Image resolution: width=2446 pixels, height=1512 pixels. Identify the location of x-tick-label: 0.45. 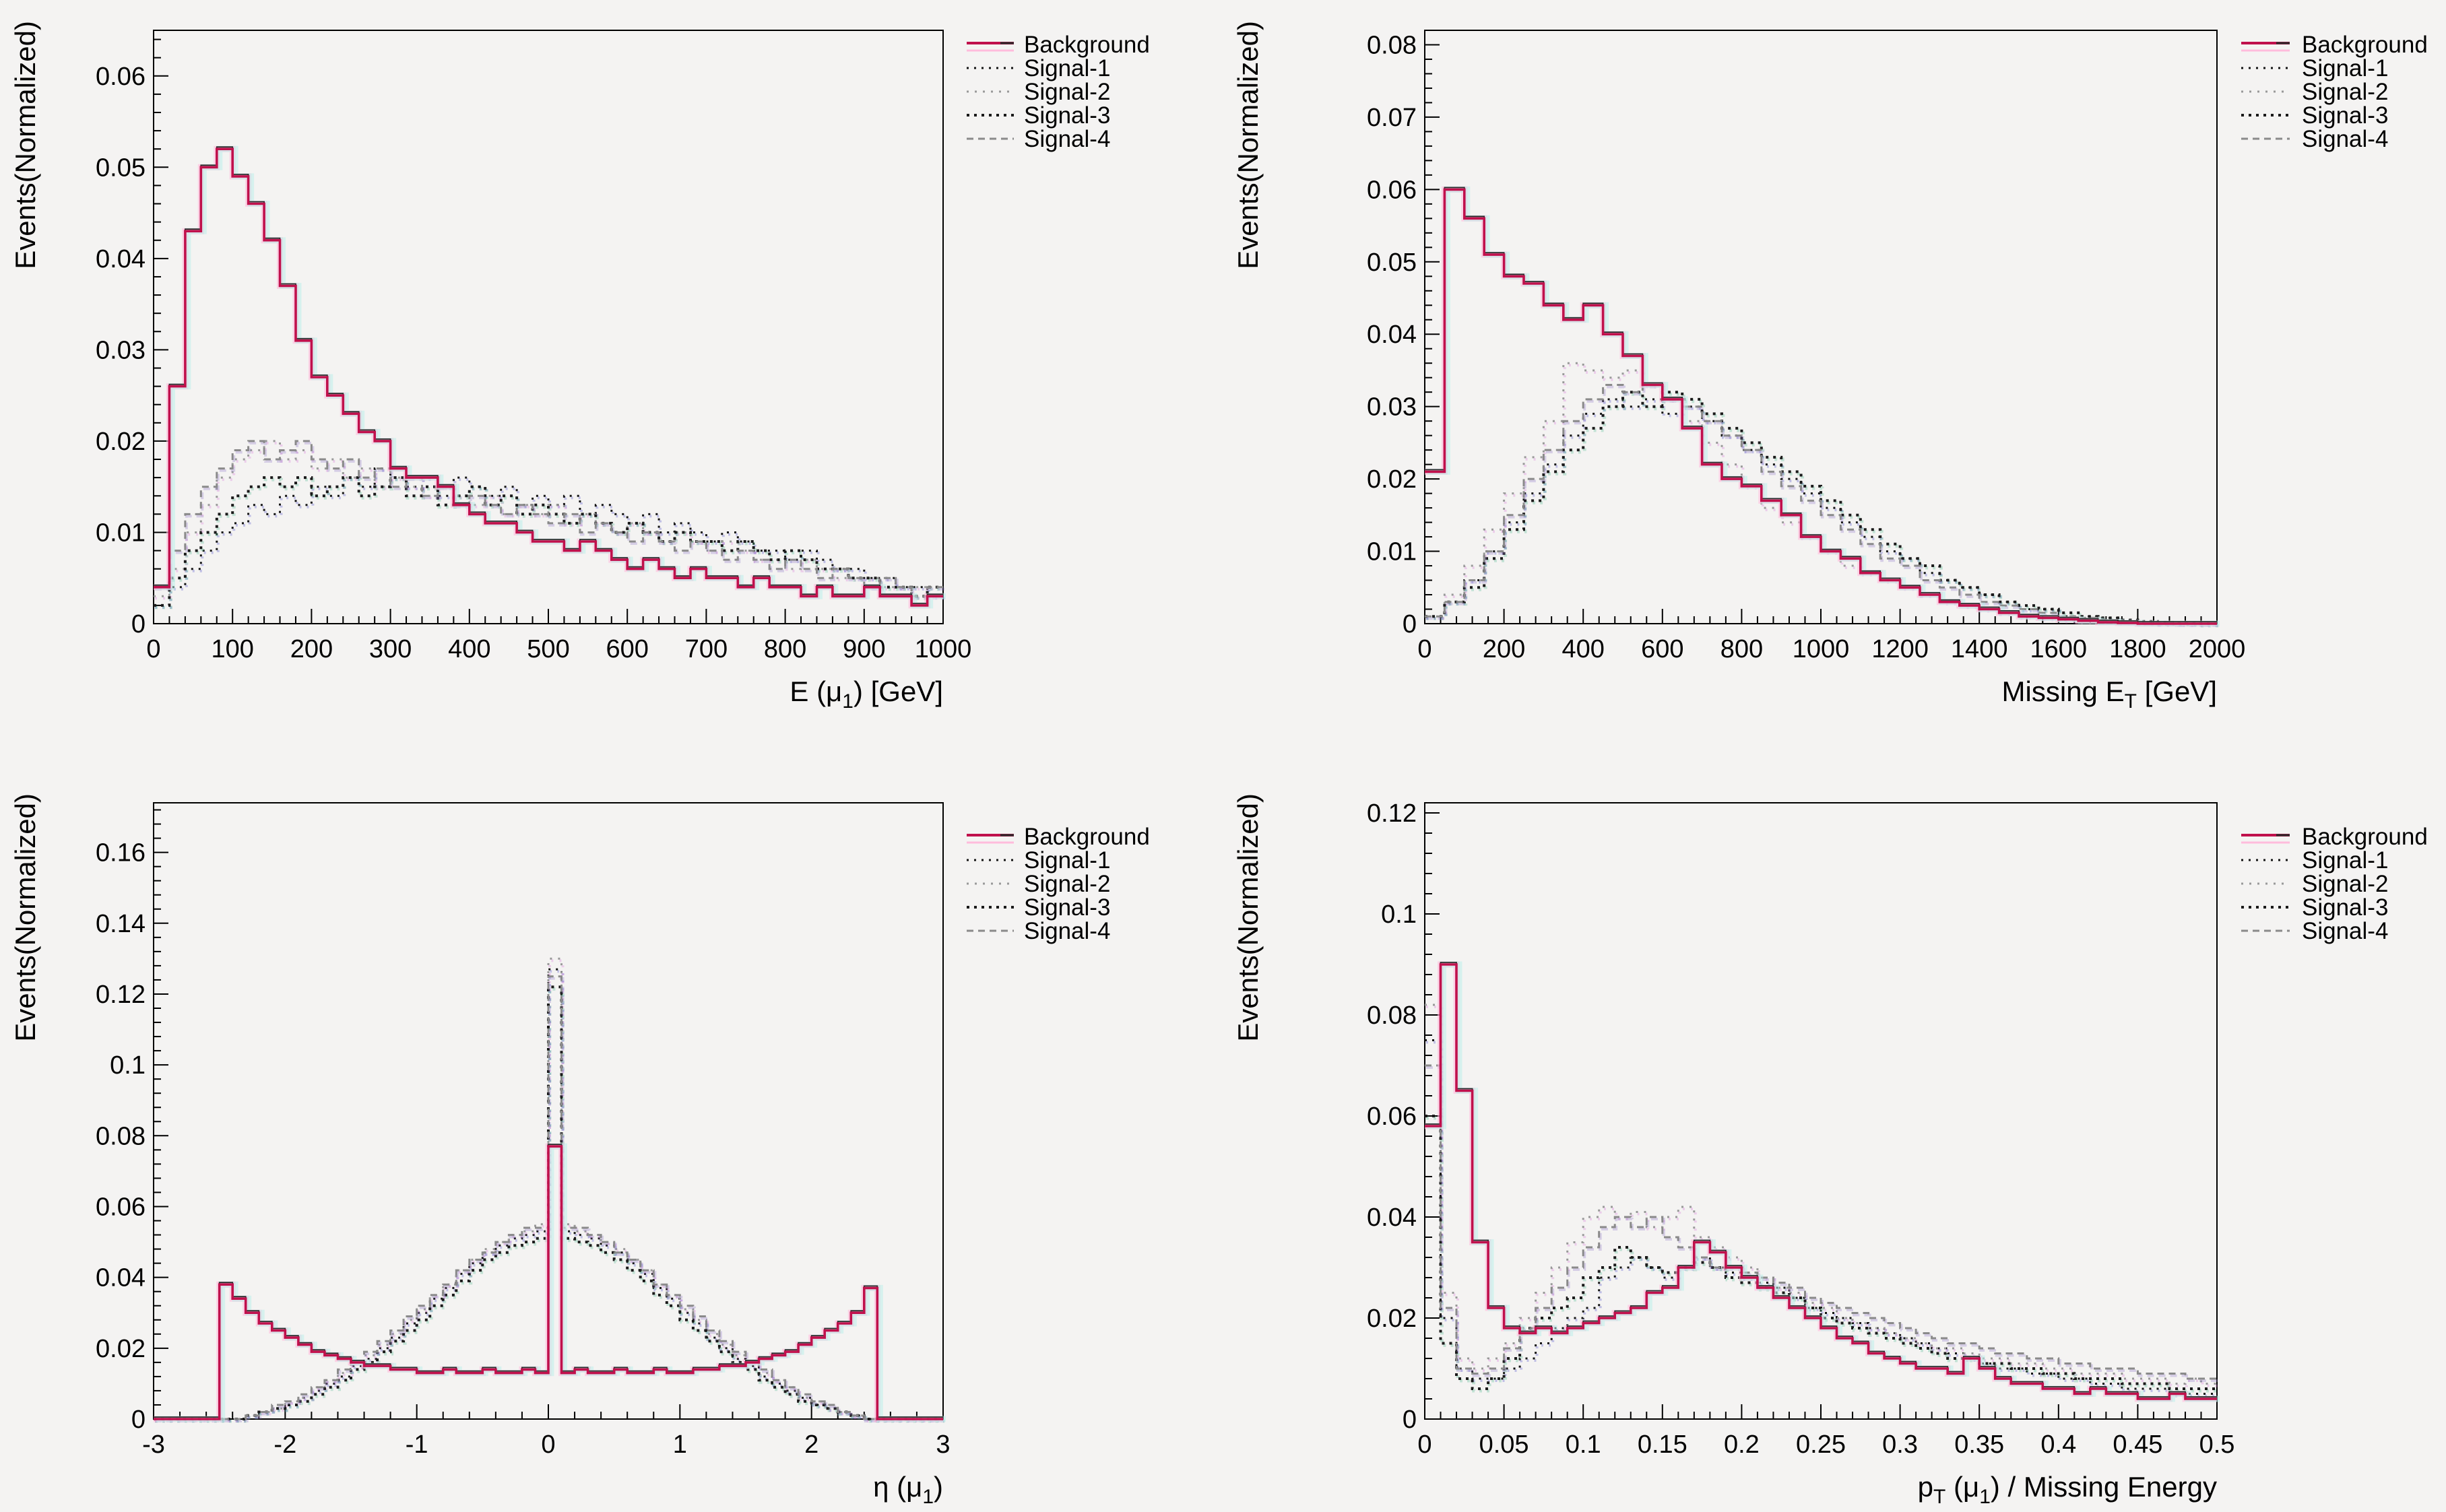
(2137, 1445).